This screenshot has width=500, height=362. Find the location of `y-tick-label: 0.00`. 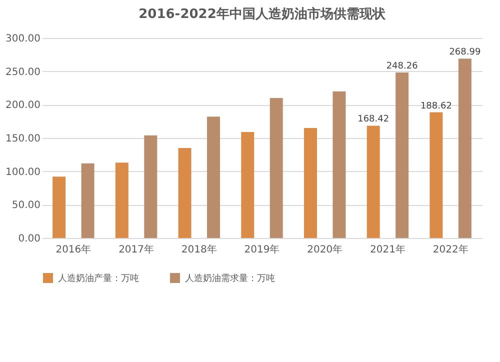

y-tick-label: 0.00 is located at coordinates (29, 239).